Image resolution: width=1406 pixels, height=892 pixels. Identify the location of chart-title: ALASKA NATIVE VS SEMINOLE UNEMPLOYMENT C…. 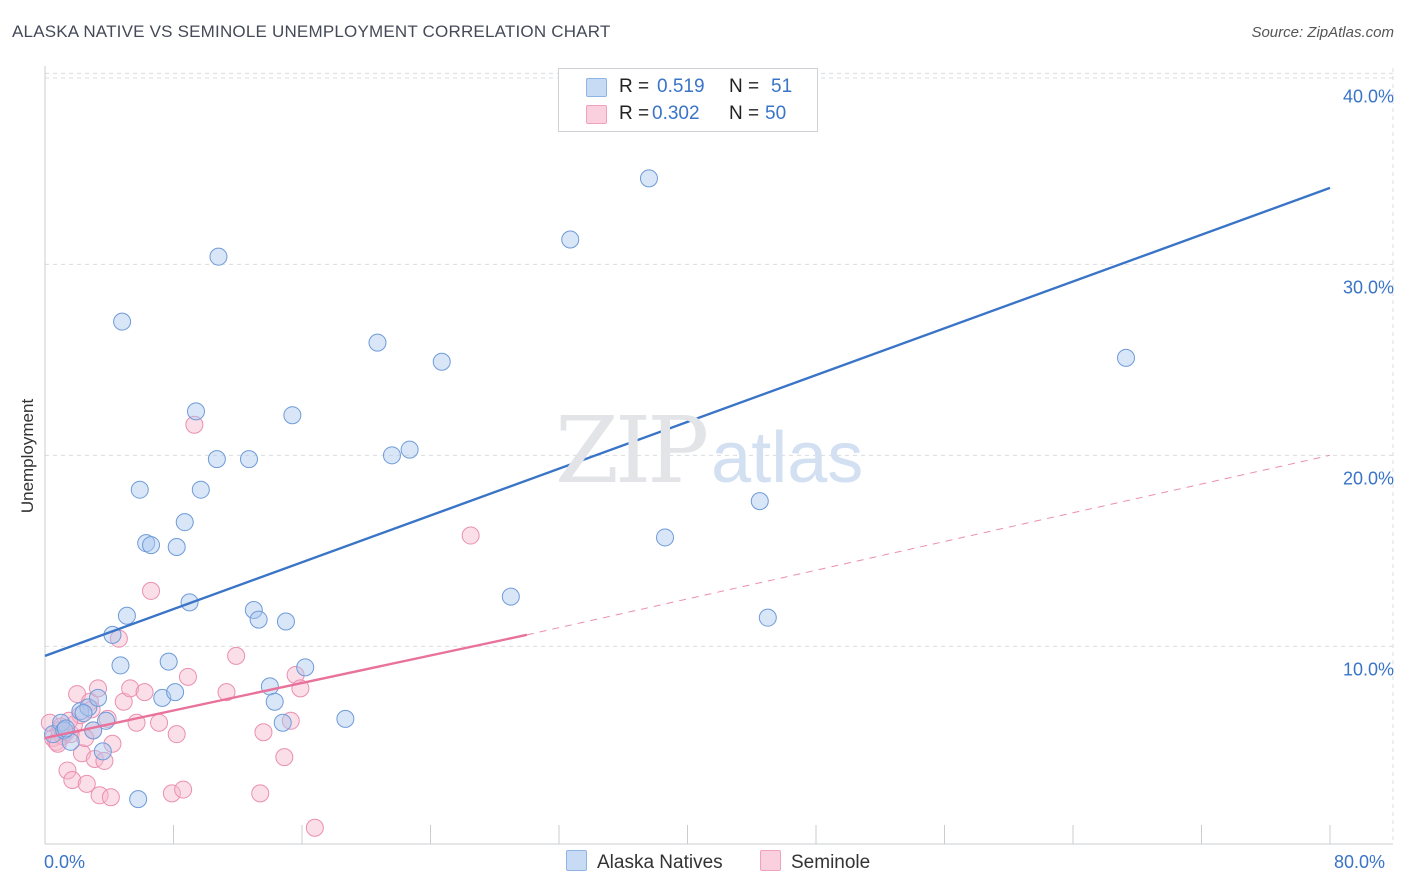
(311, 31).